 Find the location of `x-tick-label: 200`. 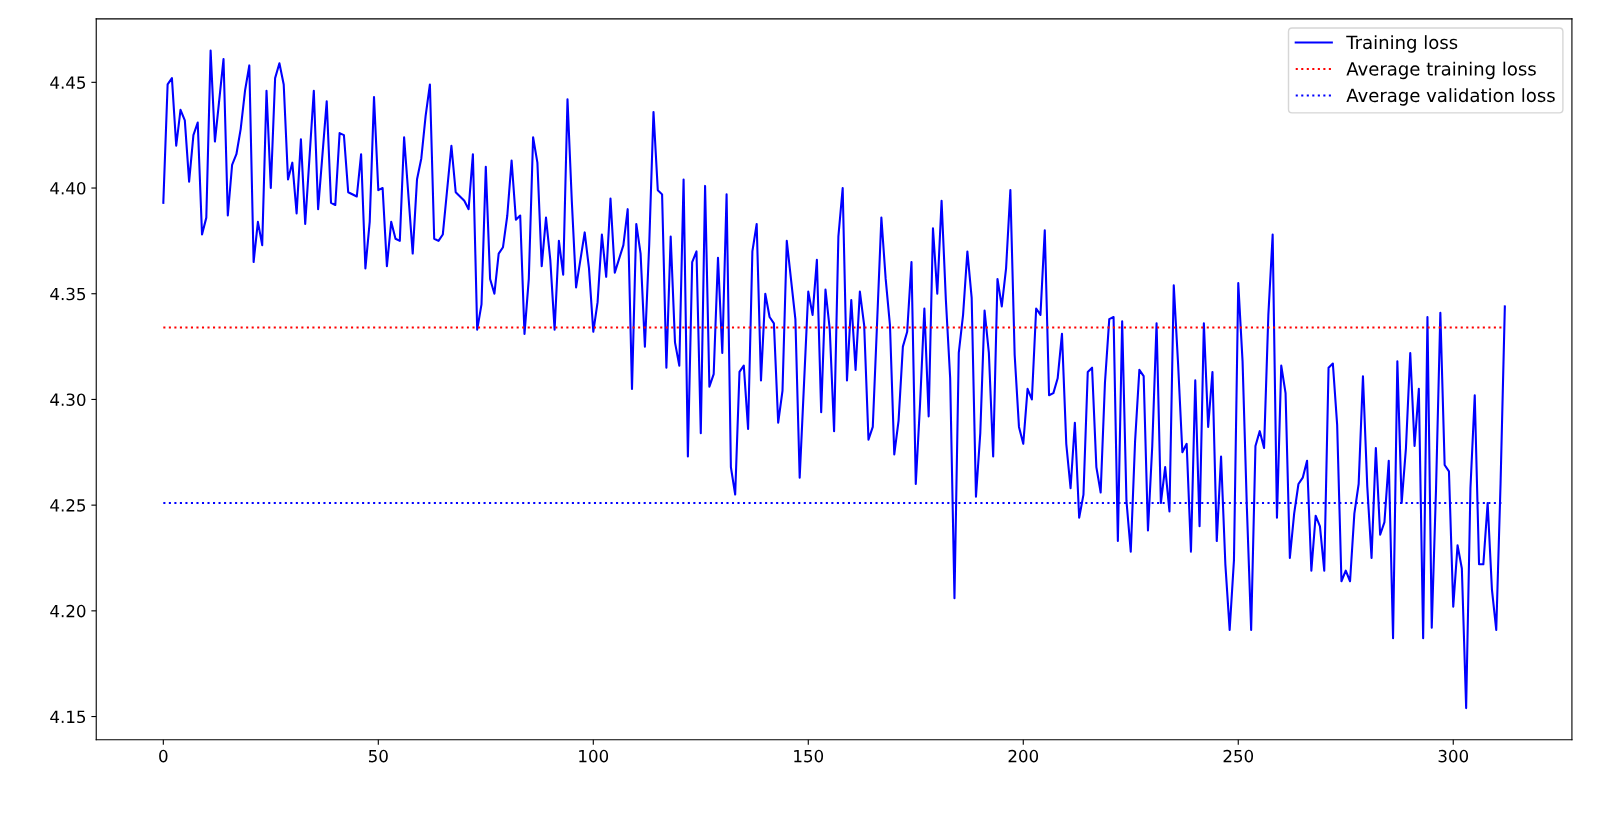

x-tick-label: 200 is located at coordinates (1023, 756).